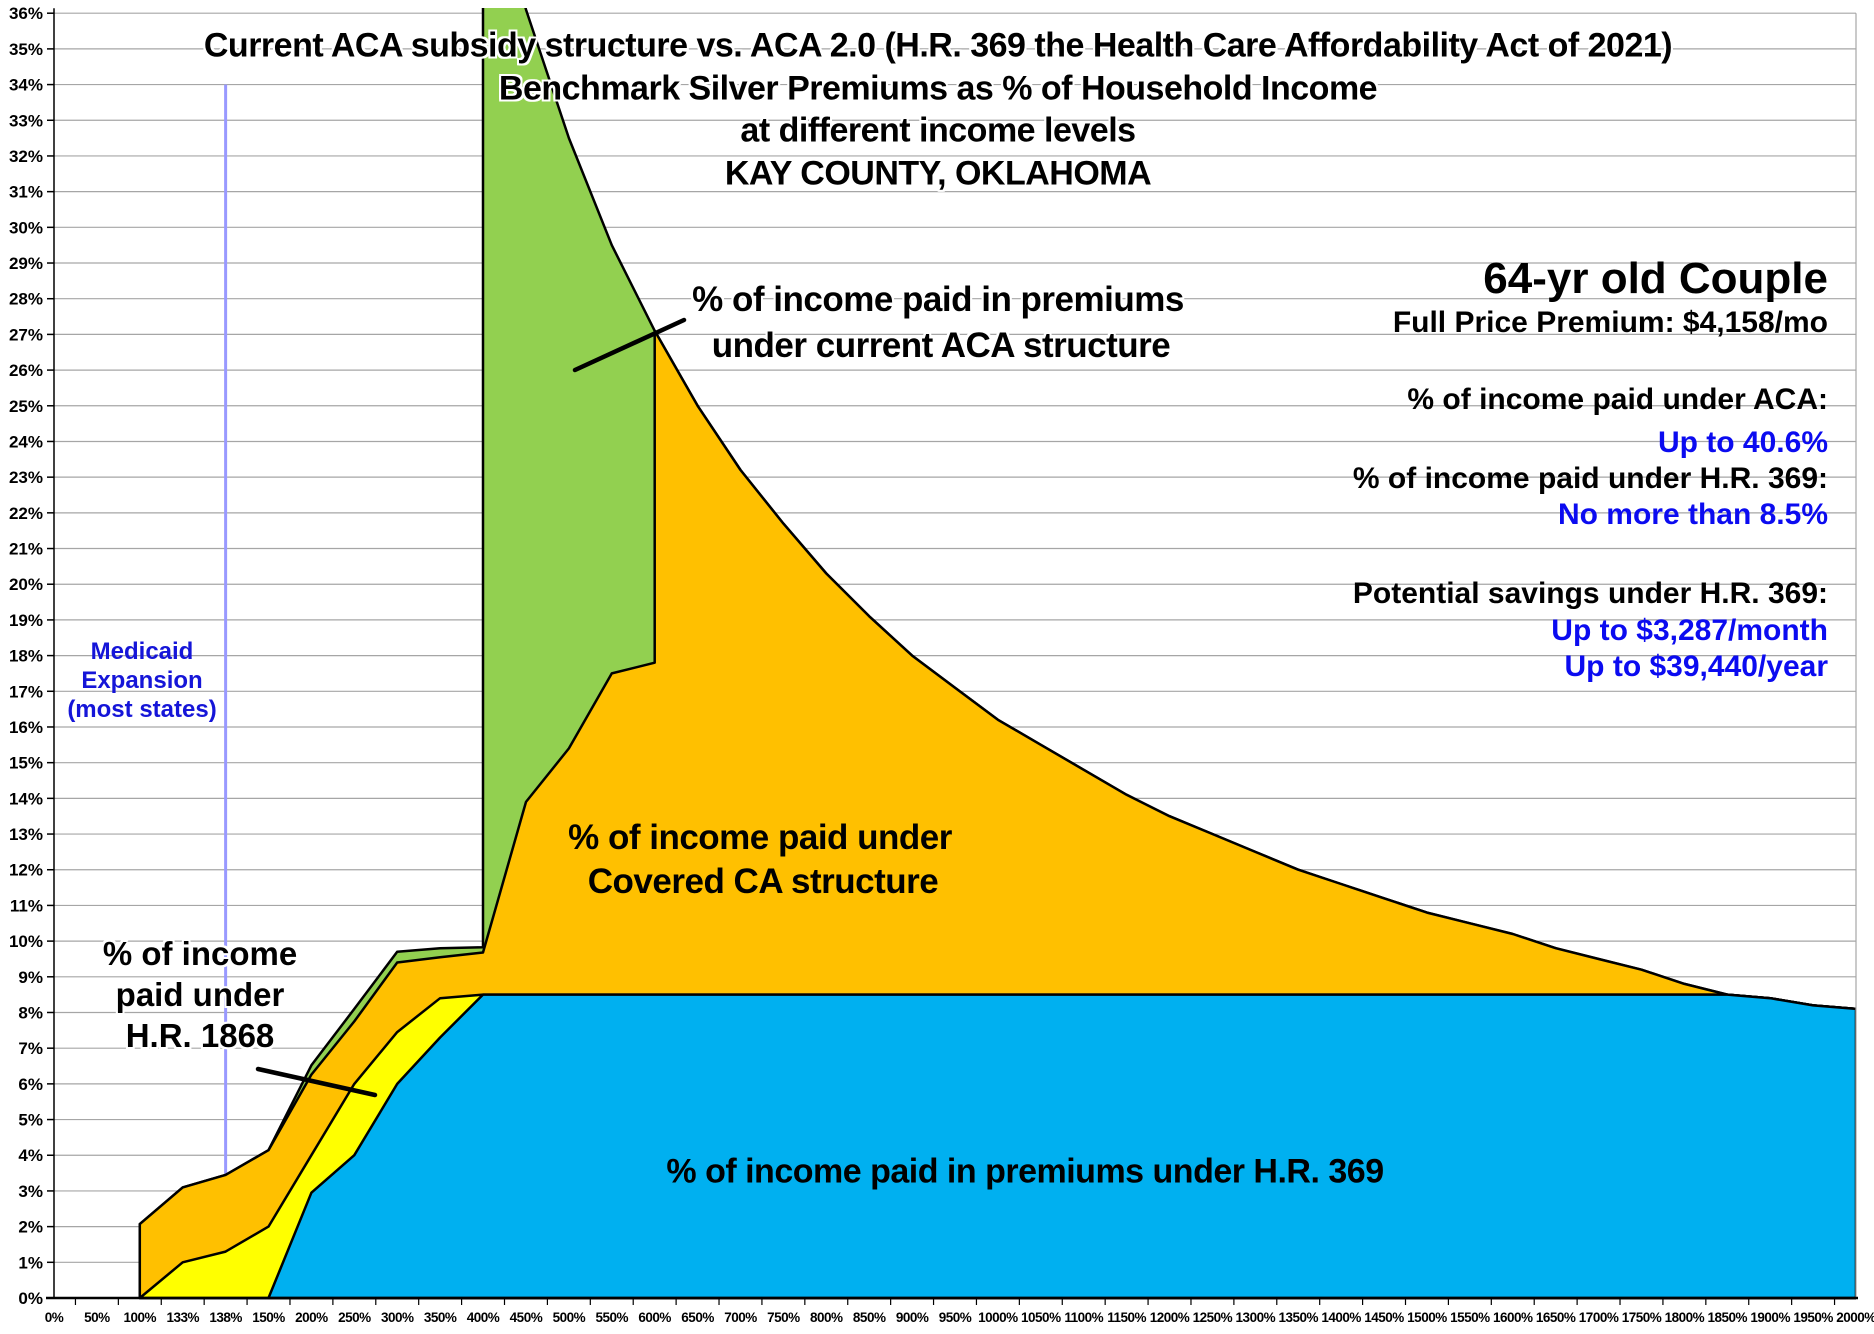 Image resolution: width=1874 pixels, height=1334 pixels. Describe the element at coordinates (316, 1082) in the screenshot. I see `hr1868-callout-line` at that location.